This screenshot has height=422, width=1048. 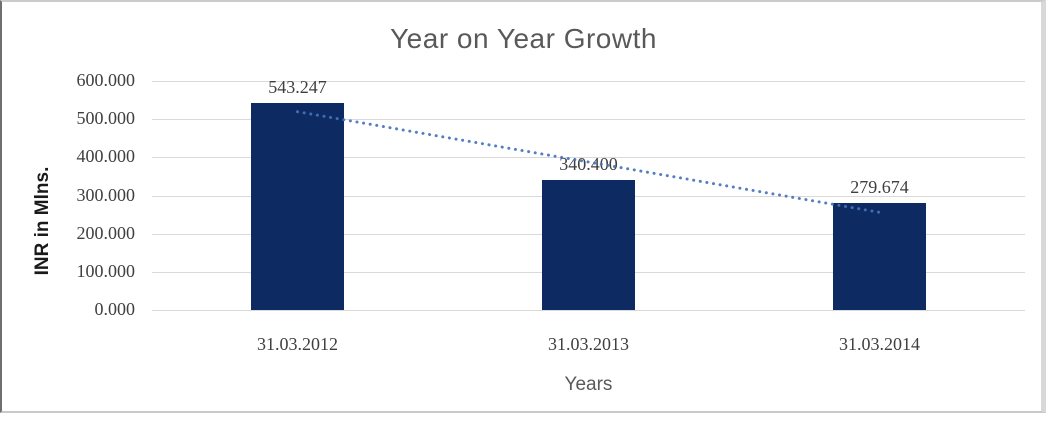 What do you see at coordinates (588, 164) in the screenshot?
I see `data-label: 340.400` at bounding box center [588, 164].